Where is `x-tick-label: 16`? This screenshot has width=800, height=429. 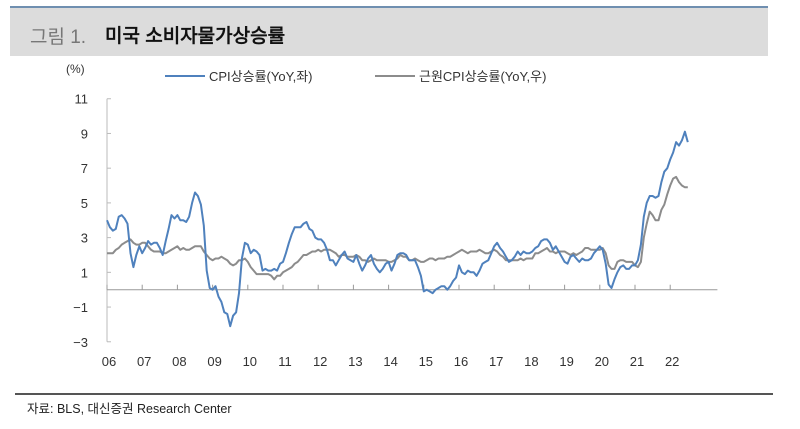 x-tick-label: 16 is located at coordinates (461, 361).